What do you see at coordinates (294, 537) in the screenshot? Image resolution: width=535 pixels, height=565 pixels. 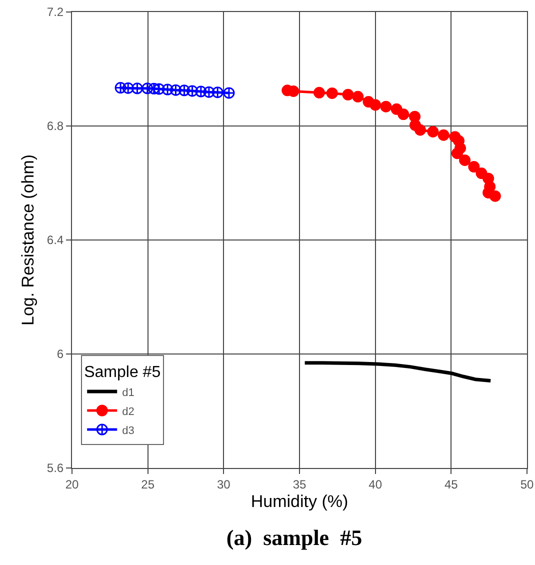 I see `text: (a) sample #5` at bounding box center [294, 537].